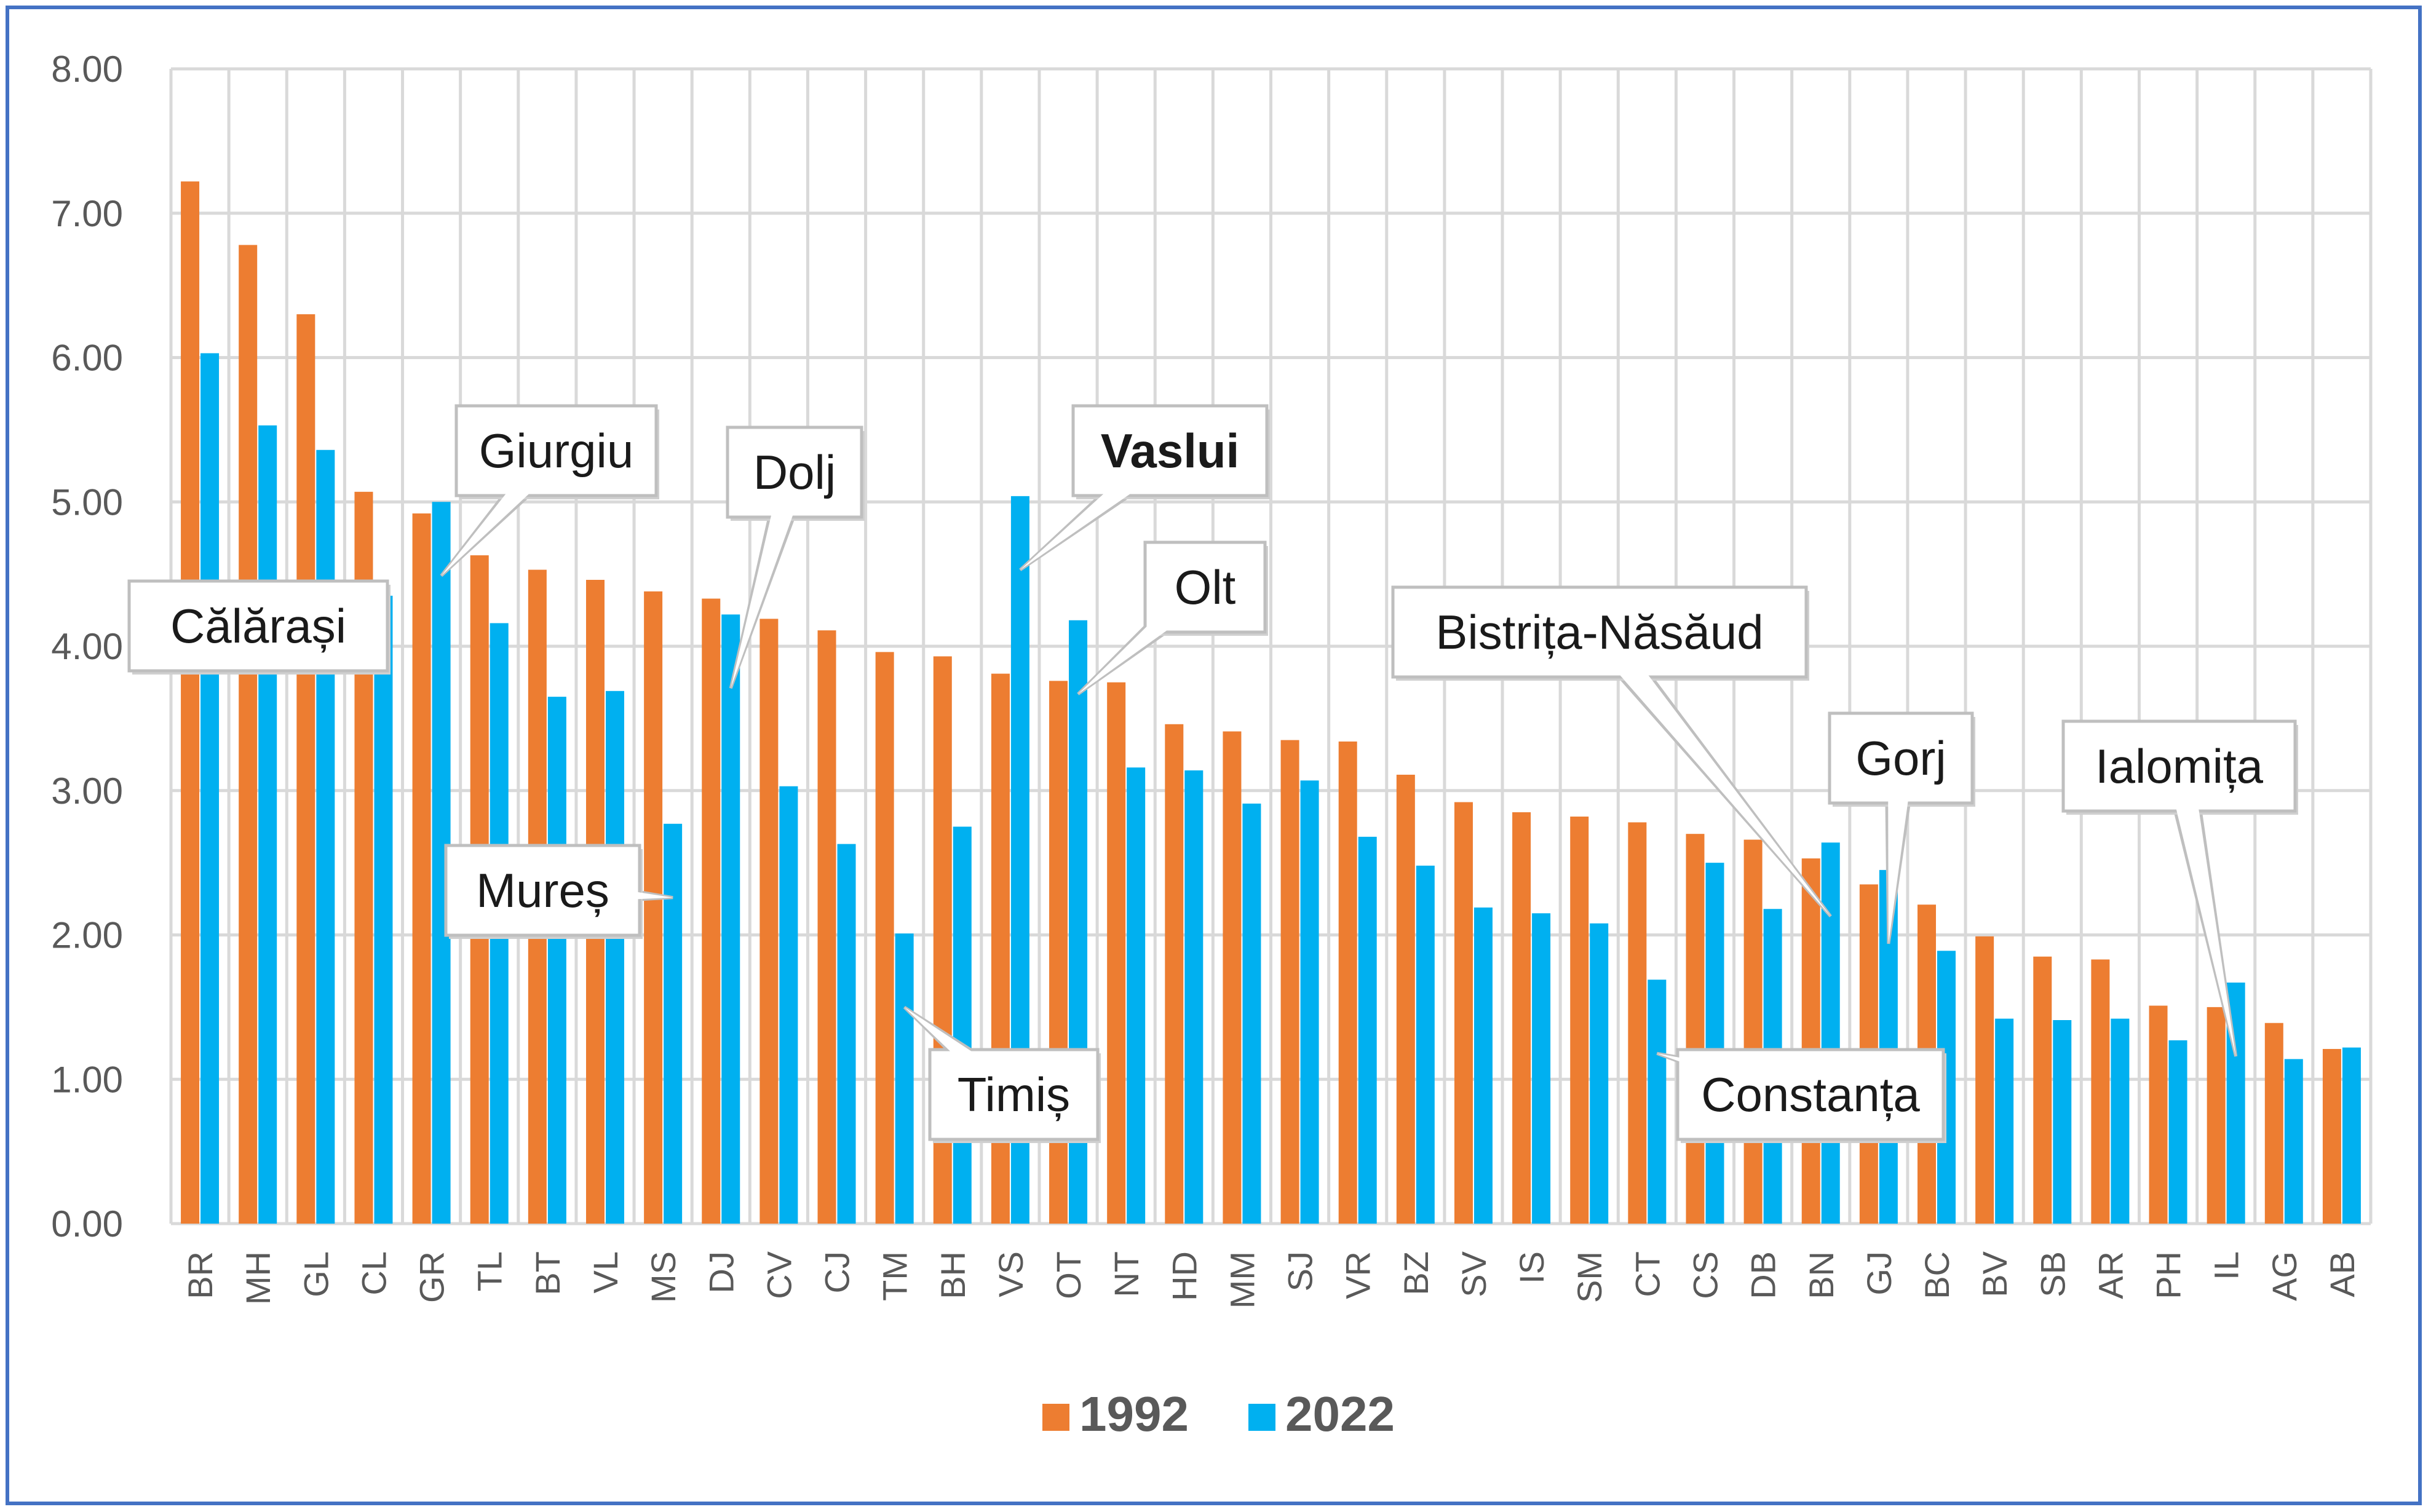 The height and width of the screenshot is (1512, 2431). What do you see at coordinates (1251, 1014) in the screenshot?
I see `bar-2022-MM` at bounding box center [1251, 1014].